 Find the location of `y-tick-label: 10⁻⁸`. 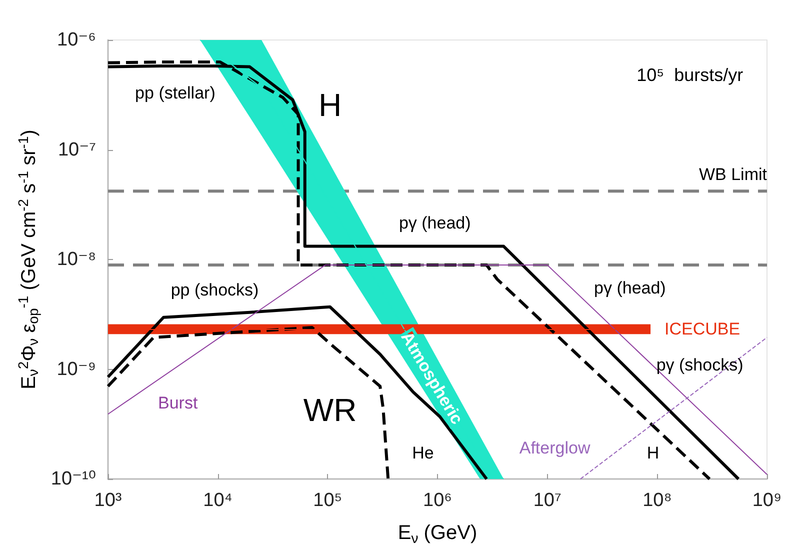

y-tick-label: 10⁻⁸ is located at coordinates (76, 259).